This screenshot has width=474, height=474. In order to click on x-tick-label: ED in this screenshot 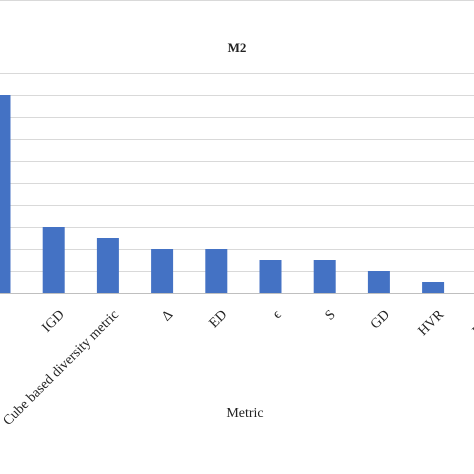, I will do `click(219, 319)`.